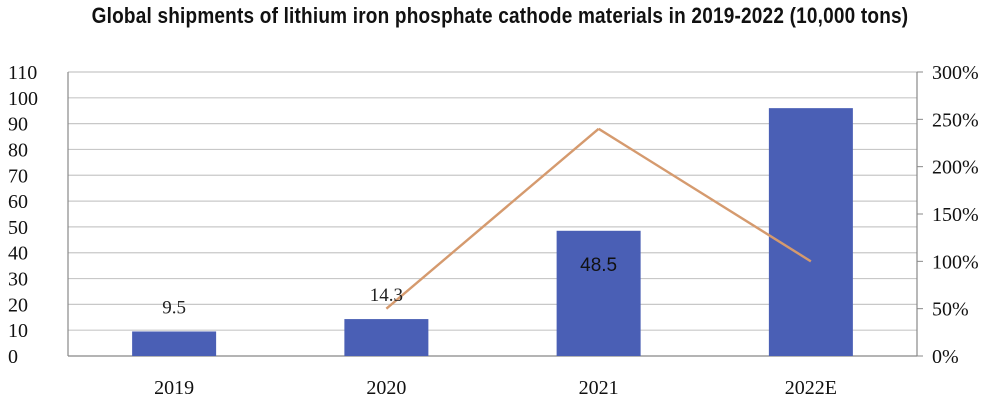 This screenshot has width=1000, height=417. What do you see at coordinates (18, 331) in the screenshot?
I see `y-left-tick-label: 10` at bounding box center [18, 331].